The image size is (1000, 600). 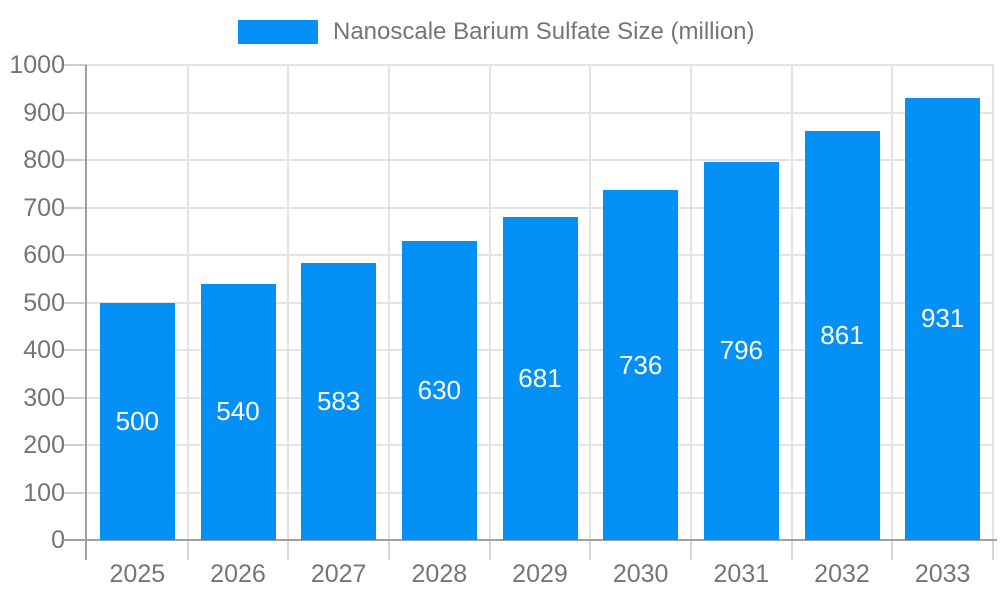 What do you see at coordinates (530, 540) in the screenshot?
I see `x-axis-line` at bounding box center [530, 540].